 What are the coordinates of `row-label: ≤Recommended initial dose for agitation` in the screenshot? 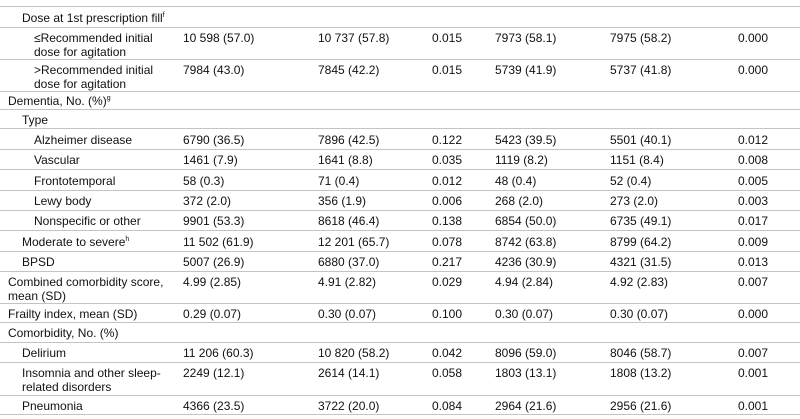 It's located at (103, 45).